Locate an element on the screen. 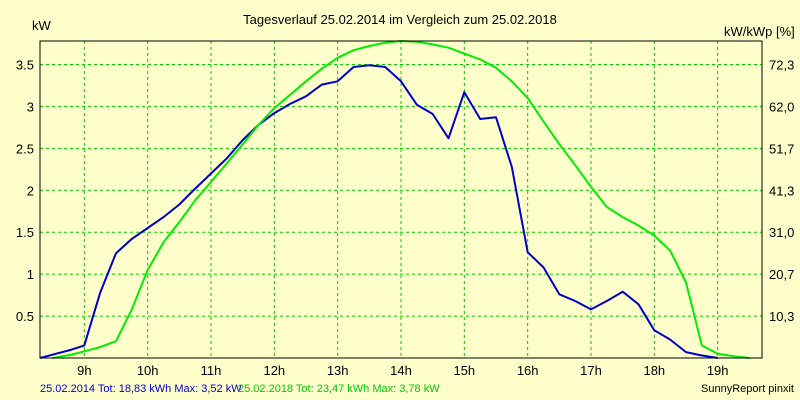 This screenshot has height=400, width=800. y-tick-label: 1.5 is located at coordinates (25, 232).